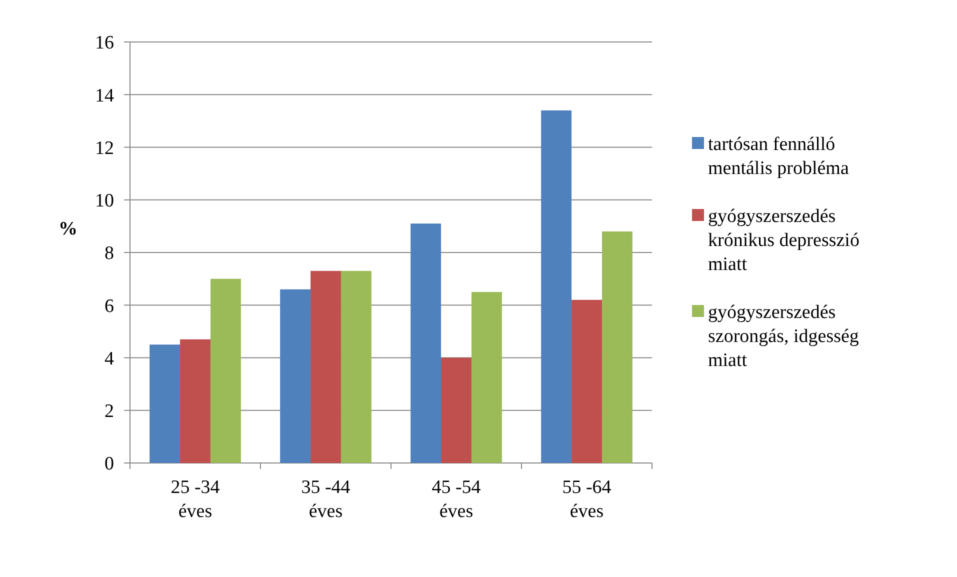 The height and width of the screenshot is (577, 957). What do you see at coordinates (109, 411) in the screenshot?
I see `y-tick-label: 2` at bounding box center [109, 411].